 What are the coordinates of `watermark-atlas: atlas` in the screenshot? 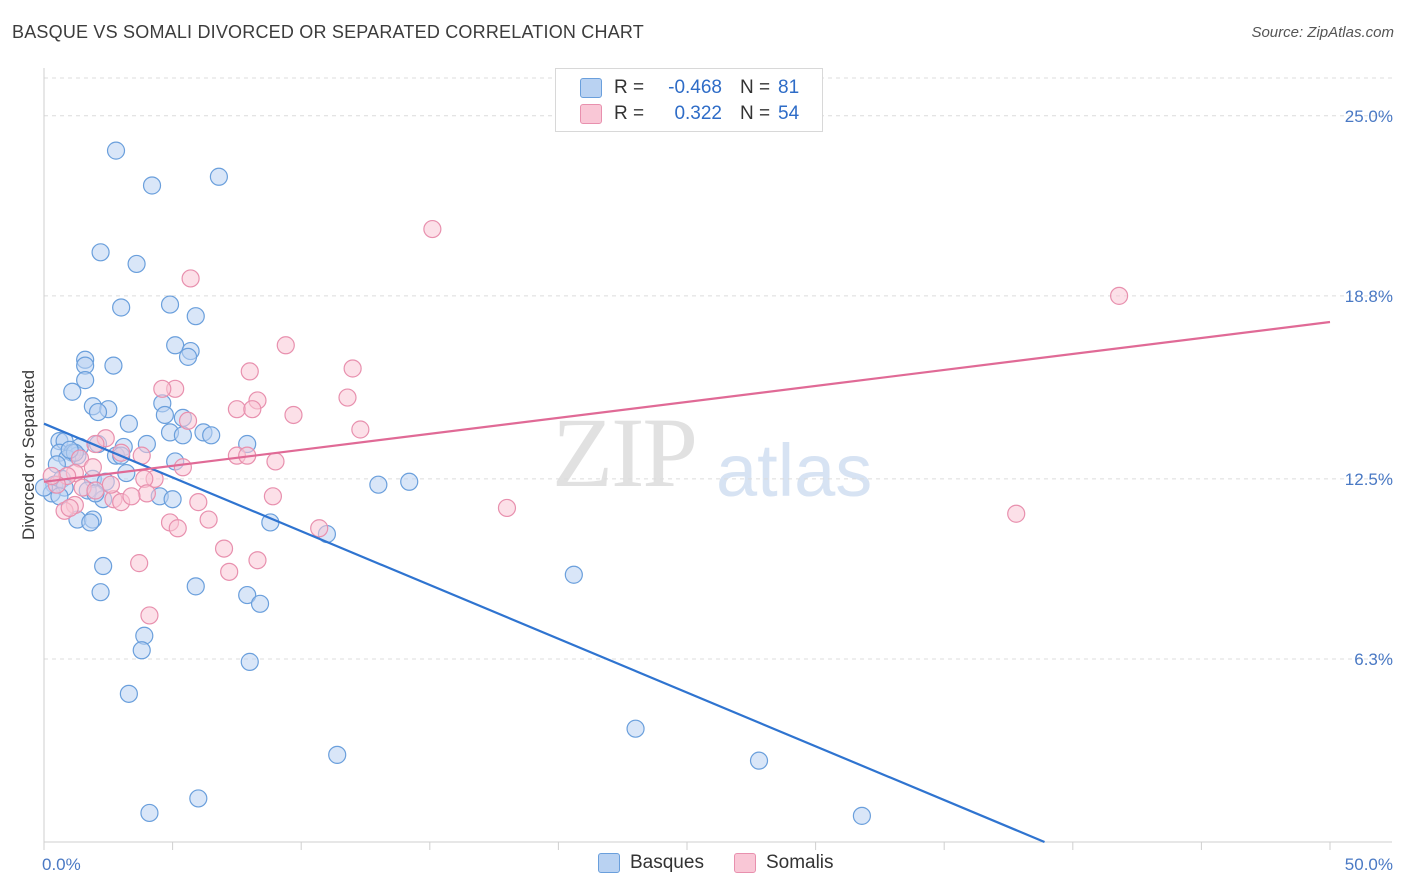 It's located at (794, 470).